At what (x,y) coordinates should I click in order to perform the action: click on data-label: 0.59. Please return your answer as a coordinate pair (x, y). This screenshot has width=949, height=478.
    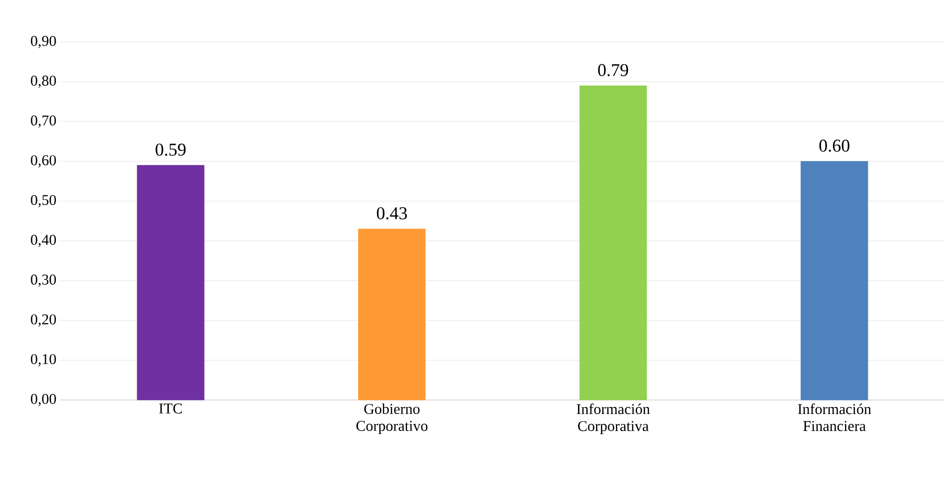
    Looking at the image, I should click on (171, 150).